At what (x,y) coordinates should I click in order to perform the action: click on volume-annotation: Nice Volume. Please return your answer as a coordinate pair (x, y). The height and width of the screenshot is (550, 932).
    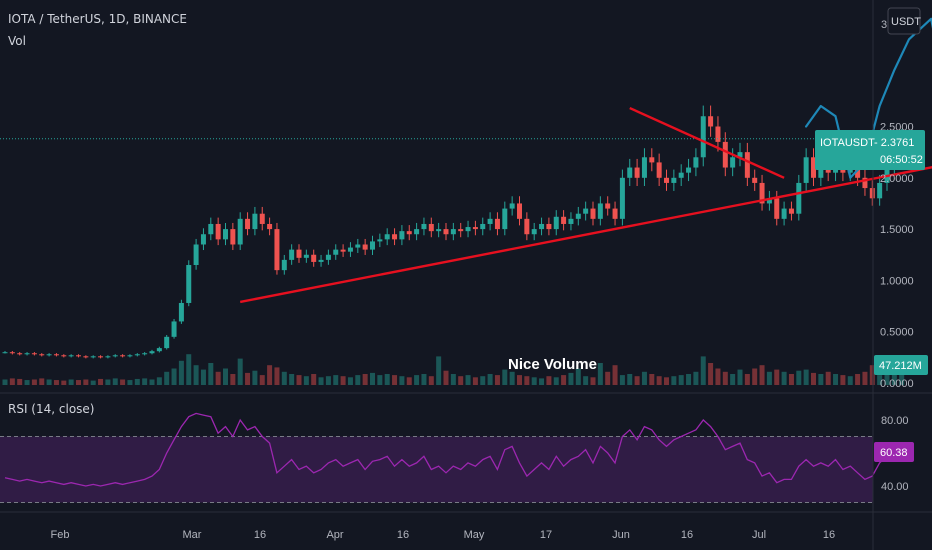
    Looking at the image, I should click on (552, 364).